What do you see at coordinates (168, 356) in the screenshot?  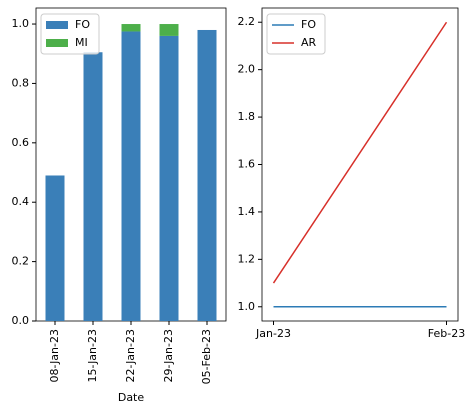 I see `x-tick-label: 29-Jan-23` at bounding box center [168, 356].